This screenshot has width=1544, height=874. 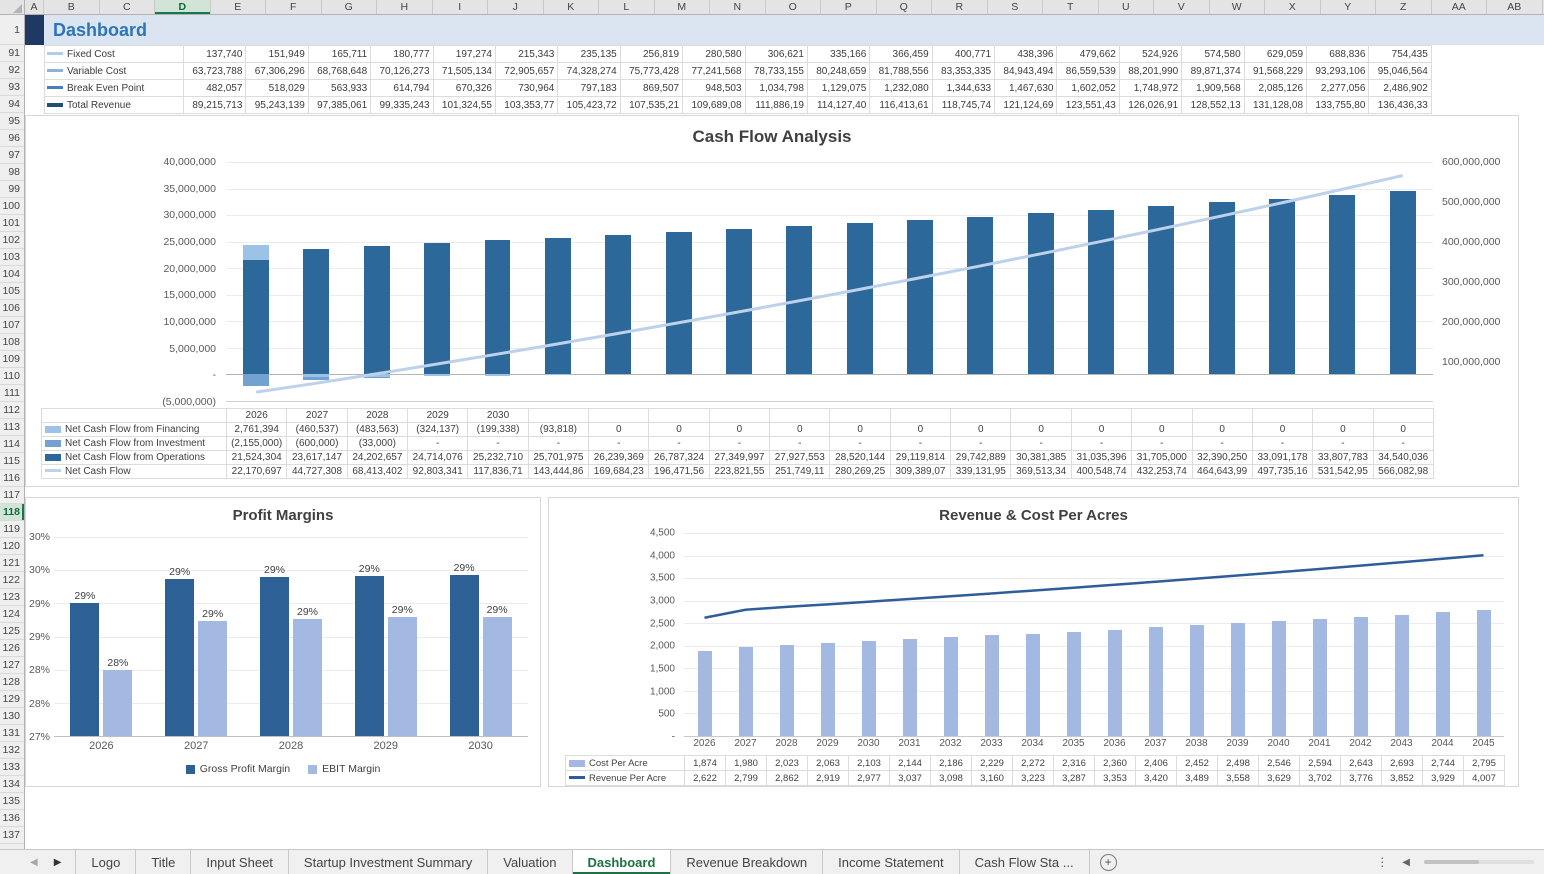 What do you see at coordinates (12, 138) in the screenshot?
I see `row-header-96: 96` at bounding box center [12, 138].